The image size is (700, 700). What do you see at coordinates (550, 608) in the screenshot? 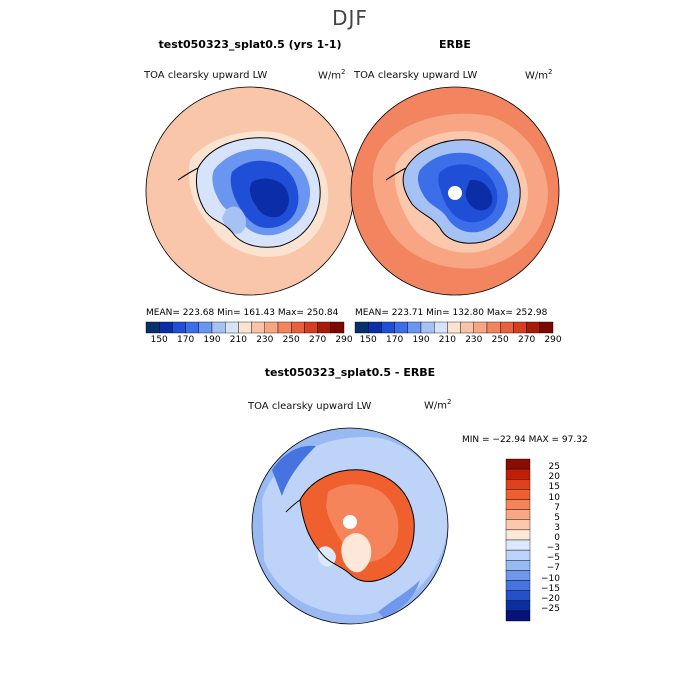
I see `colorbar3-tick-label: −25` at bounding box center [550, 608].